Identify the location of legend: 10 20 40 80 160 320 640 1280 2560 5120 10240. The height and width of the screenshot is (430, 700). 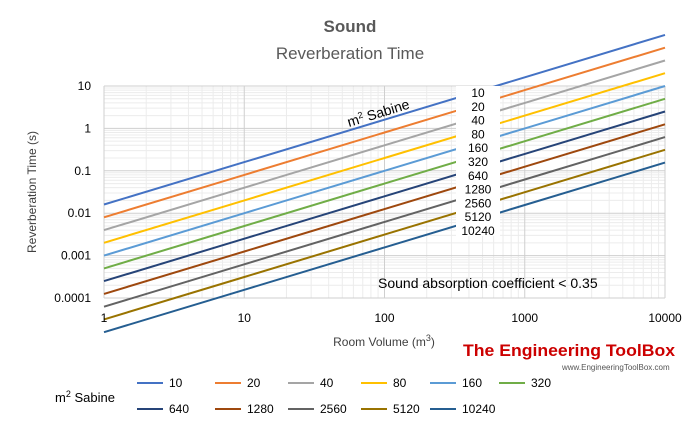
(344, 396).